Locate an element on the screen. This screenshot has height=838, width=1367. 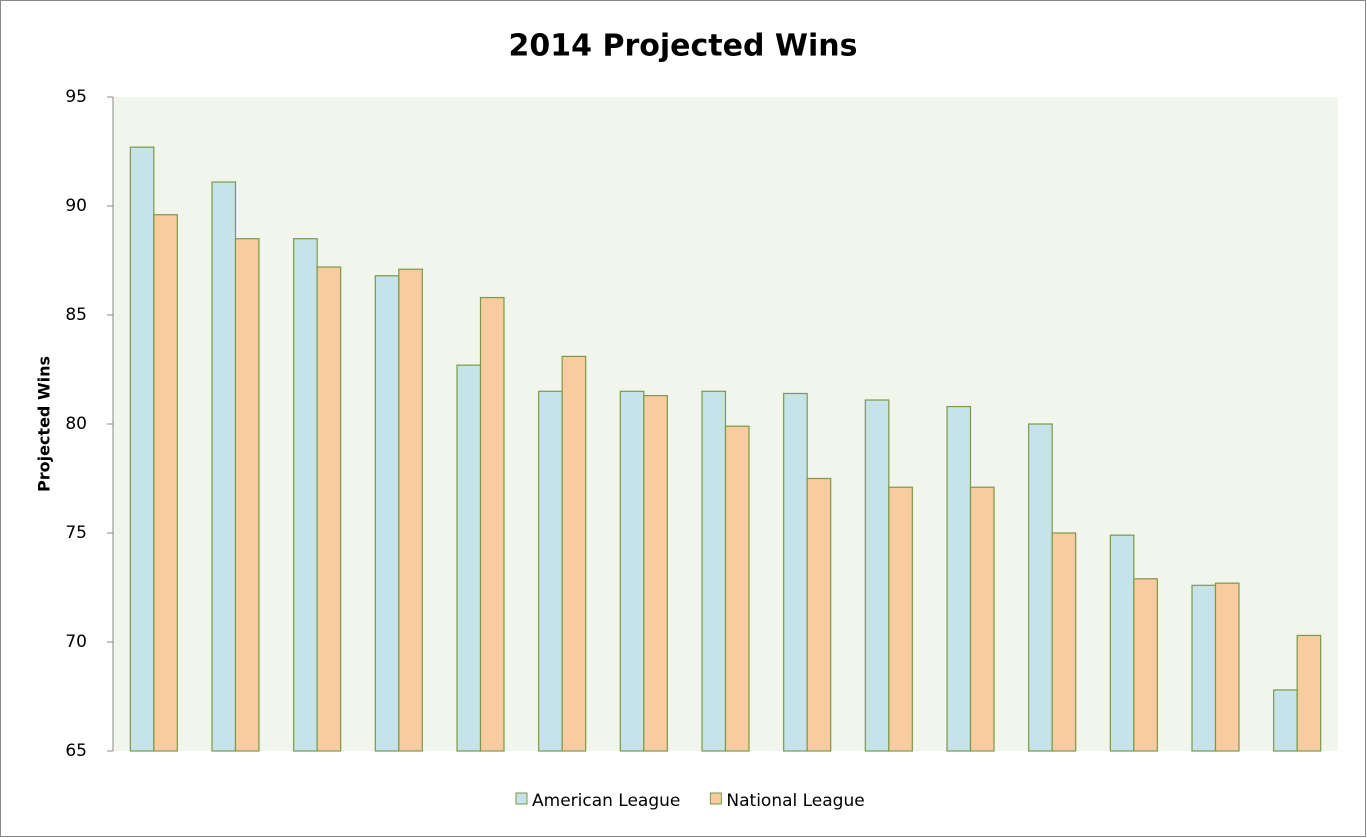
y-tick-label: 95 is located at coordinates (76, 97).